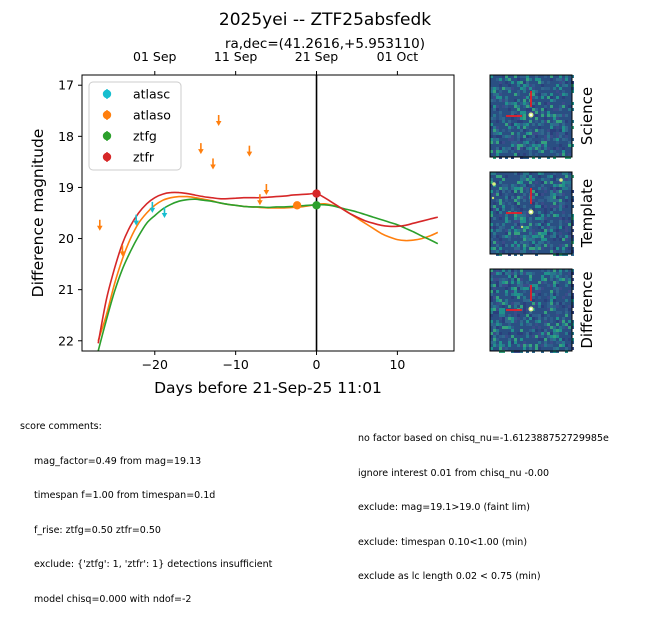 The height and width of the screenshot is (617, 650). I want to click on chart-subtitle: ra,dec=(41.2616,+5.953110), so click(325, 44).